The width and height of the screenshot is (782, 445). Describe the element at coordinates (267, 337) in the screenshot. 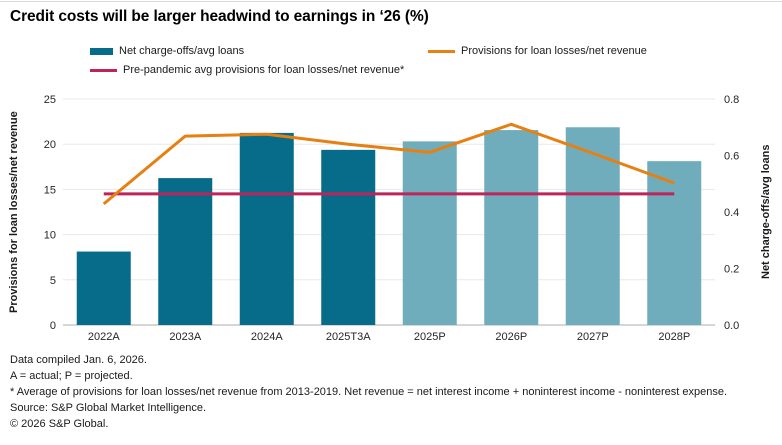

I see `x-axis-label-2024A: 2024A` at that location.